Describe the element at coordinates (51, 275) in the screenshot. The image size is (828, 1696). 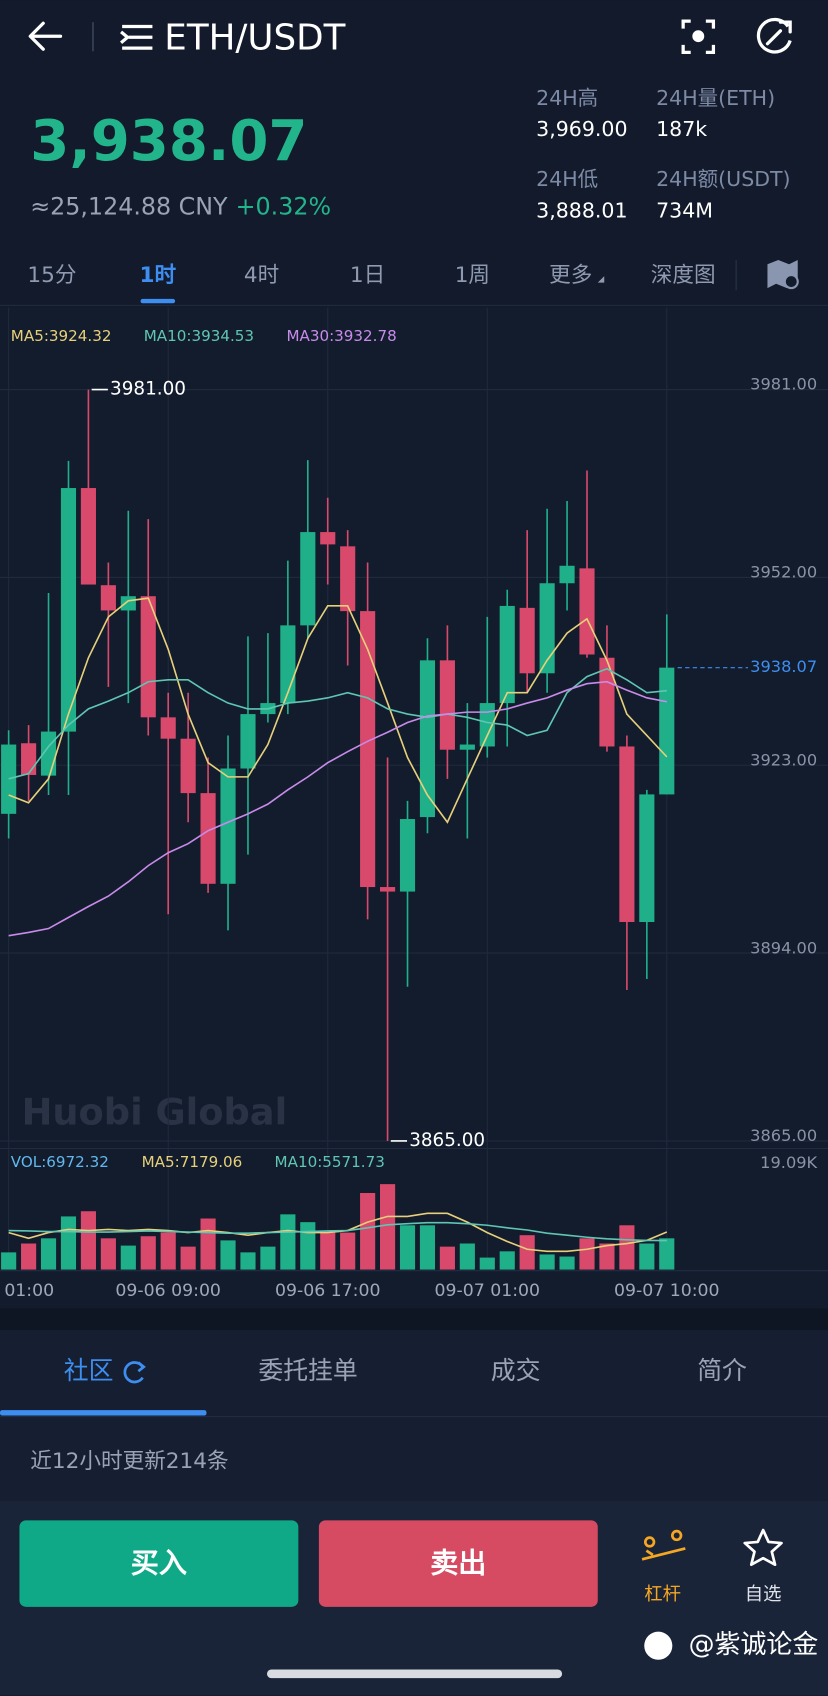
I see `interval-tab: 15分` at that location.